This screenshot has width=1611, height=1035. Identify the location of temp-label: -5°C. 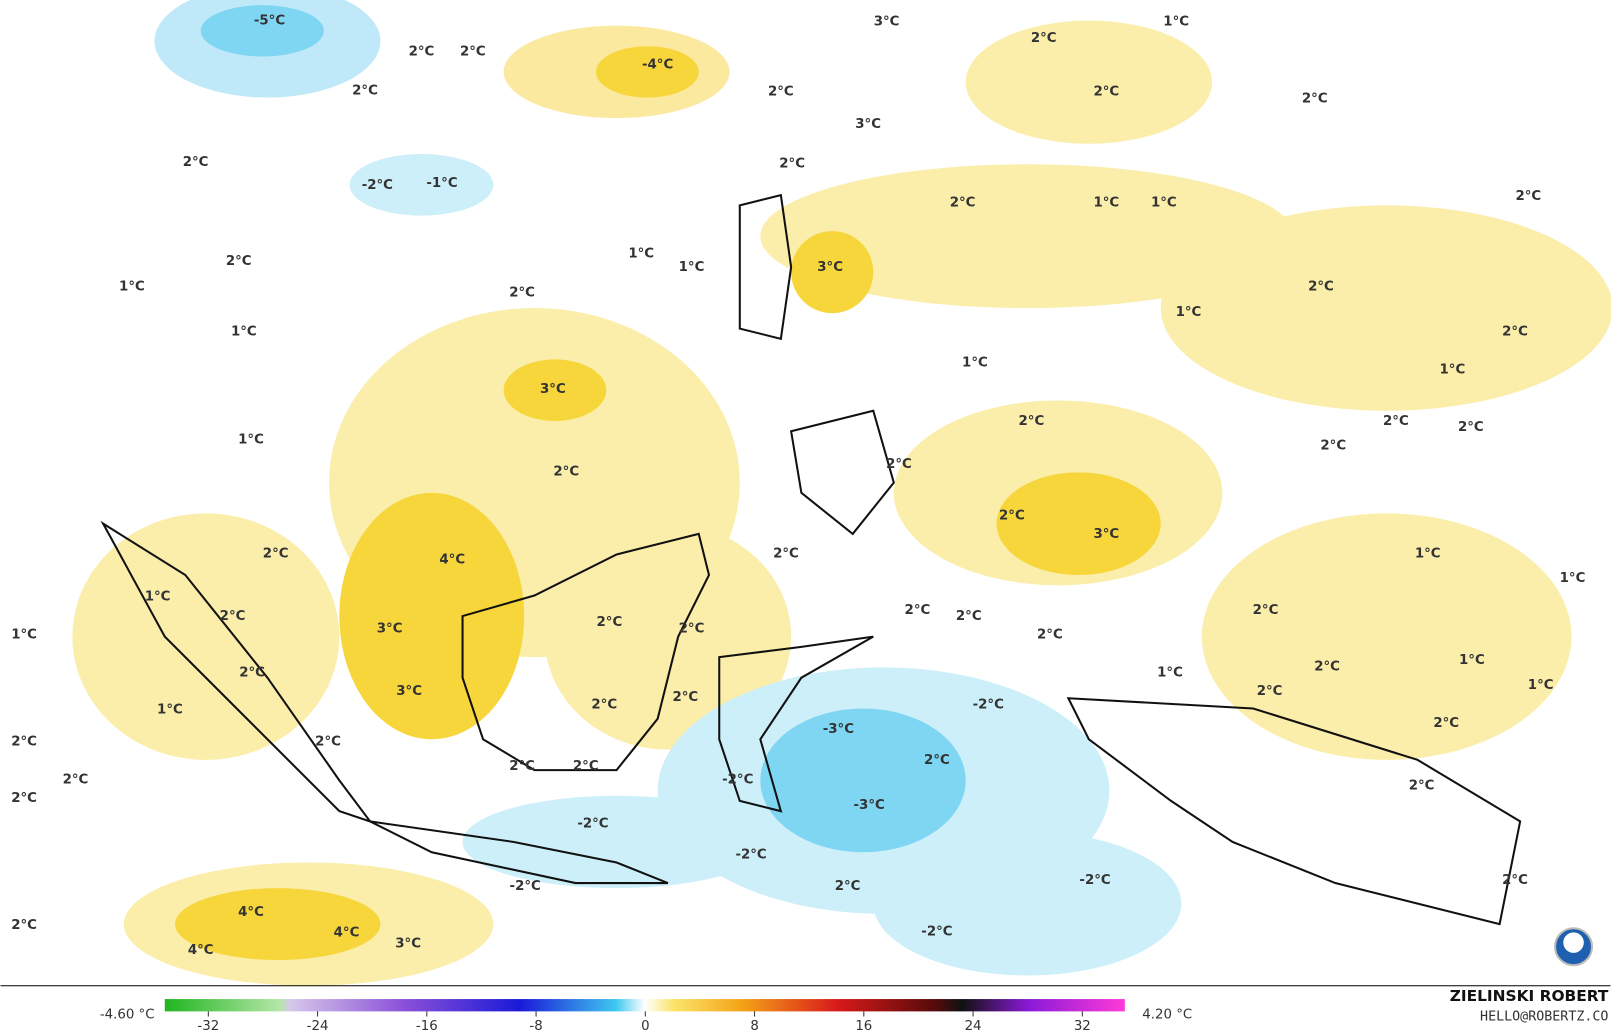
(269, 21).